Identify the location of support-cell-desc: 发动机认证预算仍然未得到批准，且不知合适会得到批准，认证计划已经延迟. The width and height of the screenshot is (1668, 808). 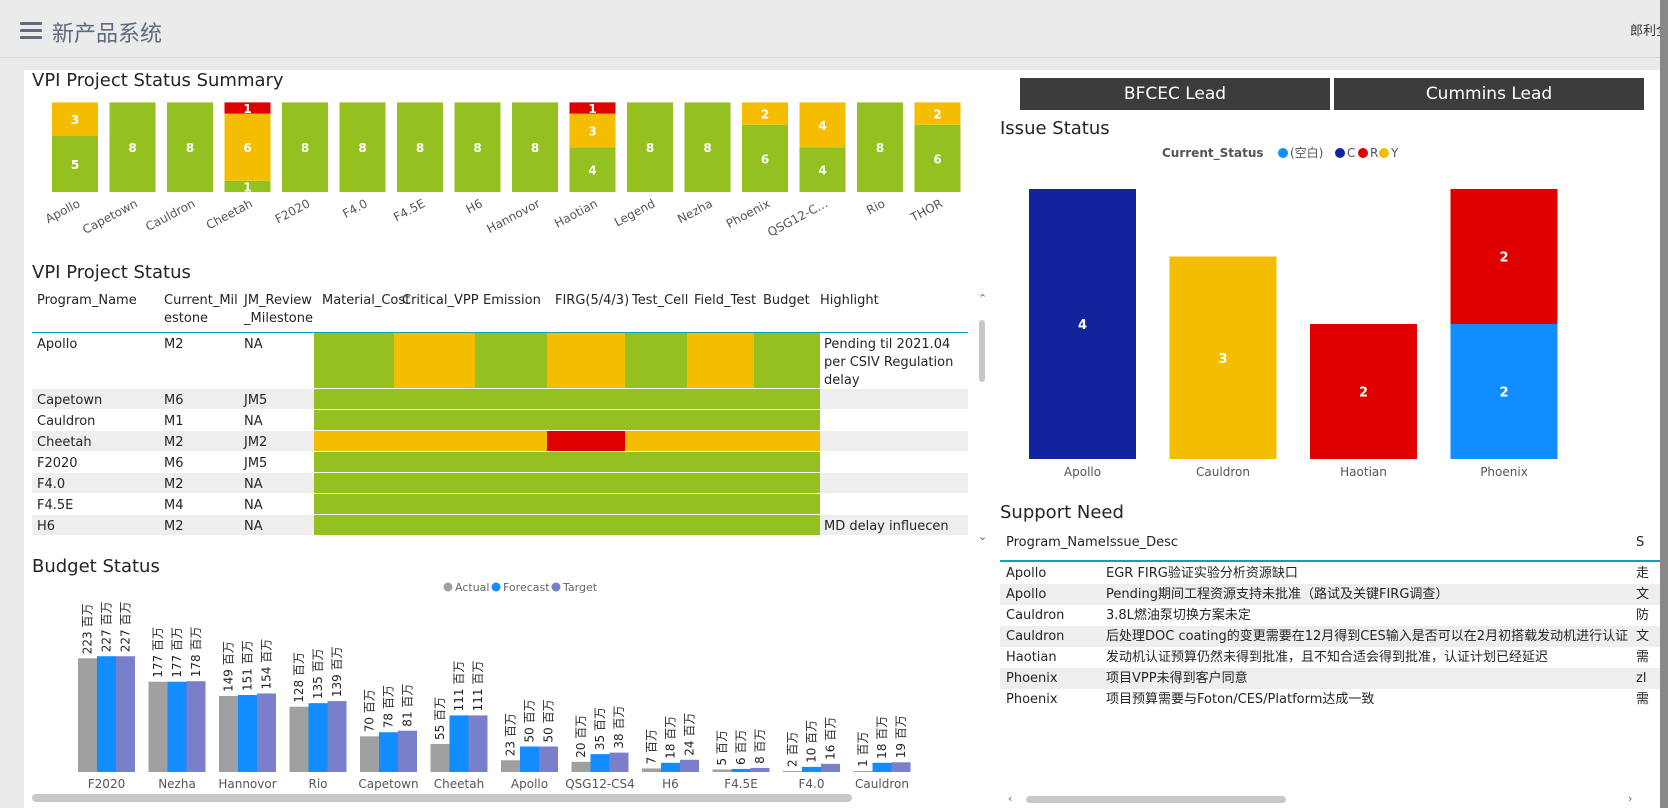
(1327, 657).